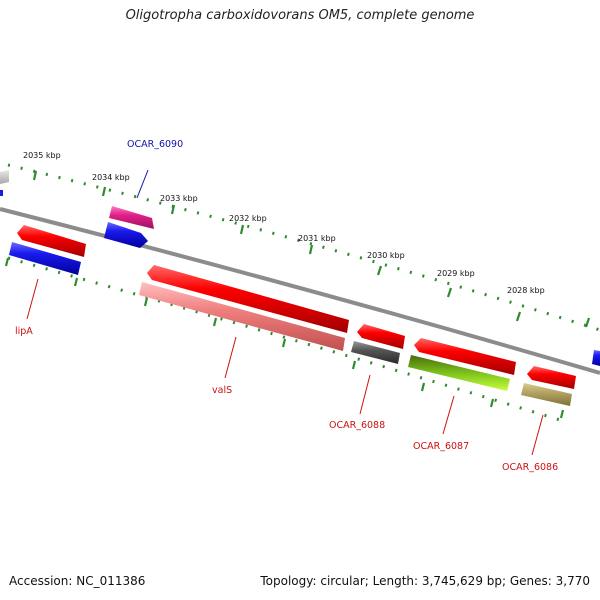 This screenshot has height=600, width=600. I want to click on gene-valS, so click(242, 316).